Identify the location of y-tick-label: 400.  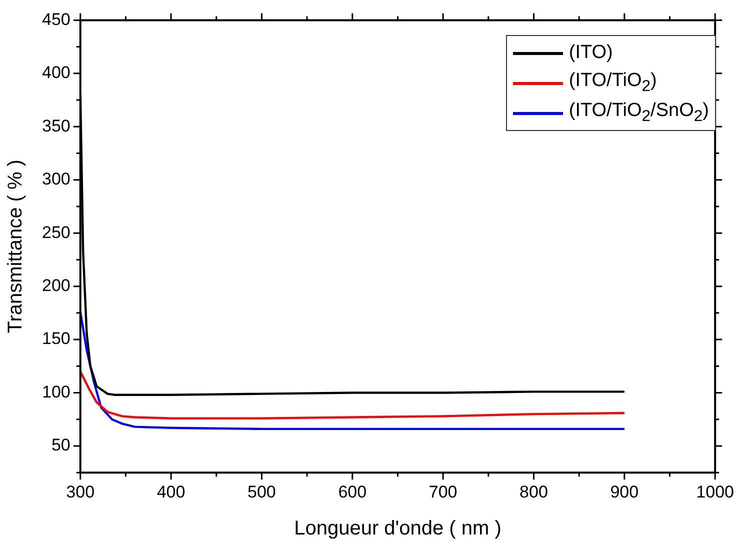
(56, 72).